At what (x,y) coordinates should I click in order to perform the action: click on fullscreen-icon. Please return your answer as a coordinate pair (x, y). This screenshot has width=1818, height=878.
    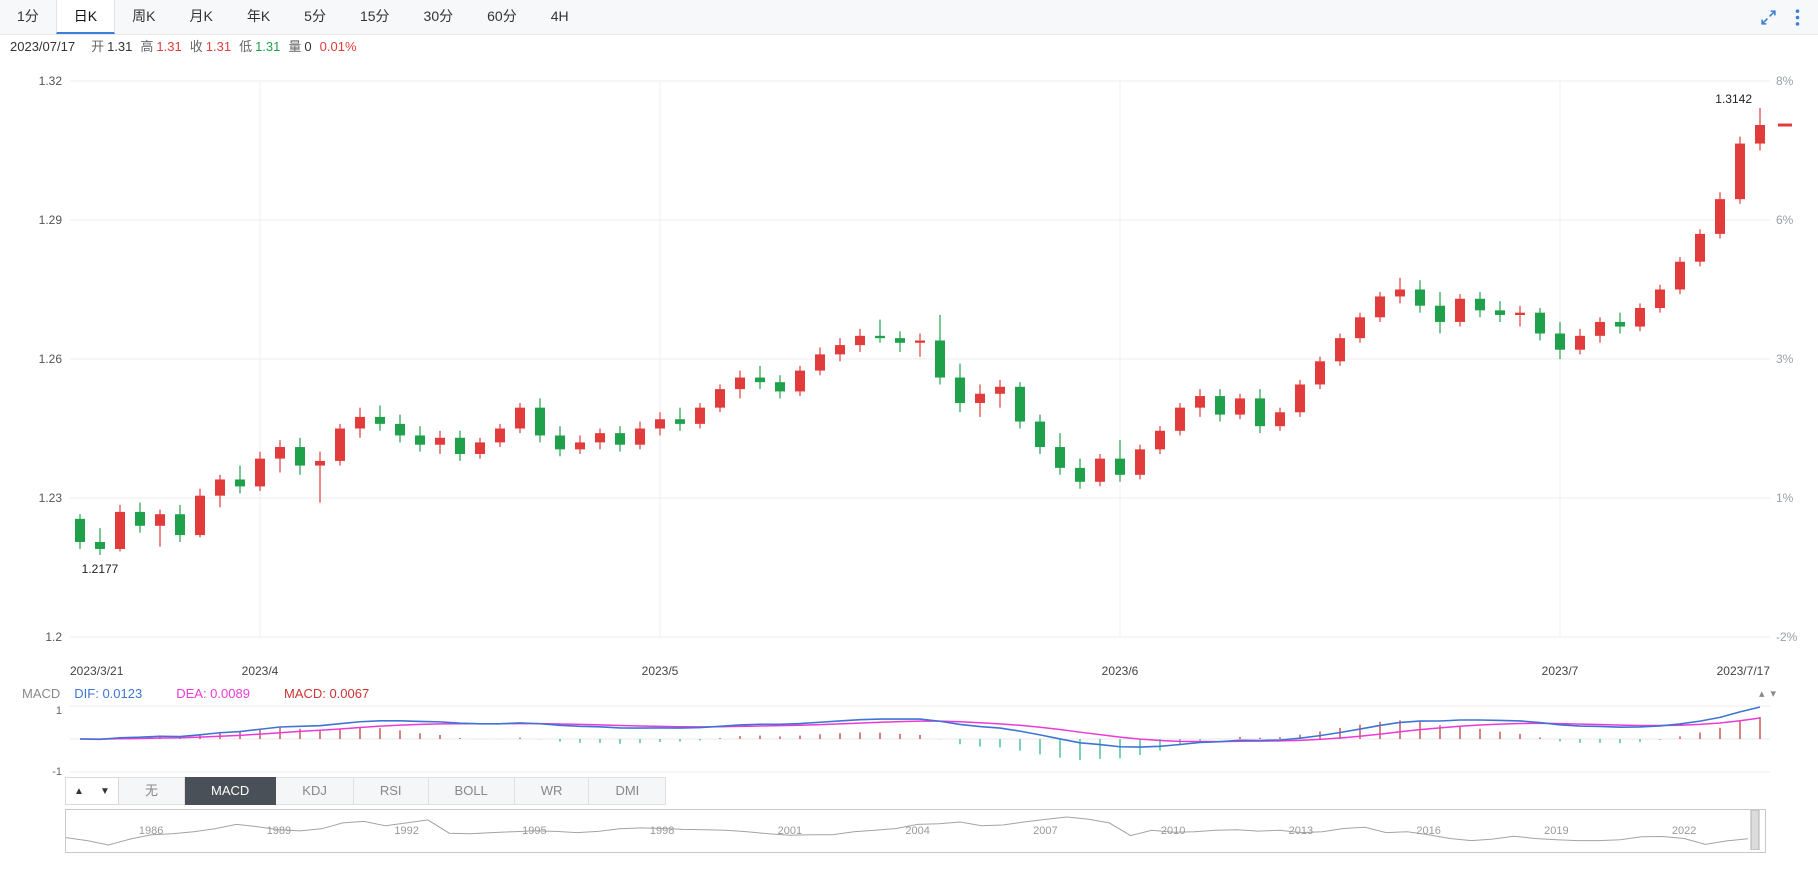
    Looking at the image, I should click on (1768, 17).